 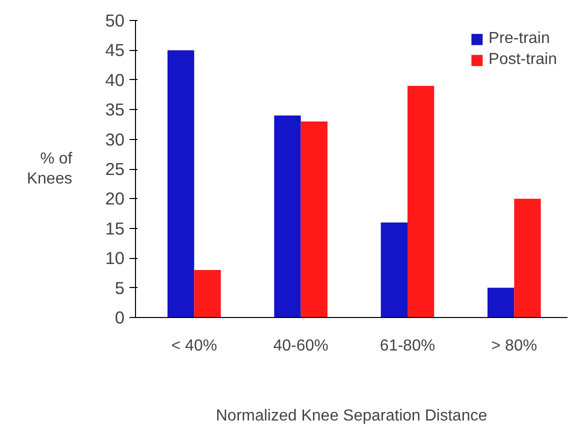 I want to click on x-axis-title: Normalized Knee Separation Distance, so click(x=352, y=416).